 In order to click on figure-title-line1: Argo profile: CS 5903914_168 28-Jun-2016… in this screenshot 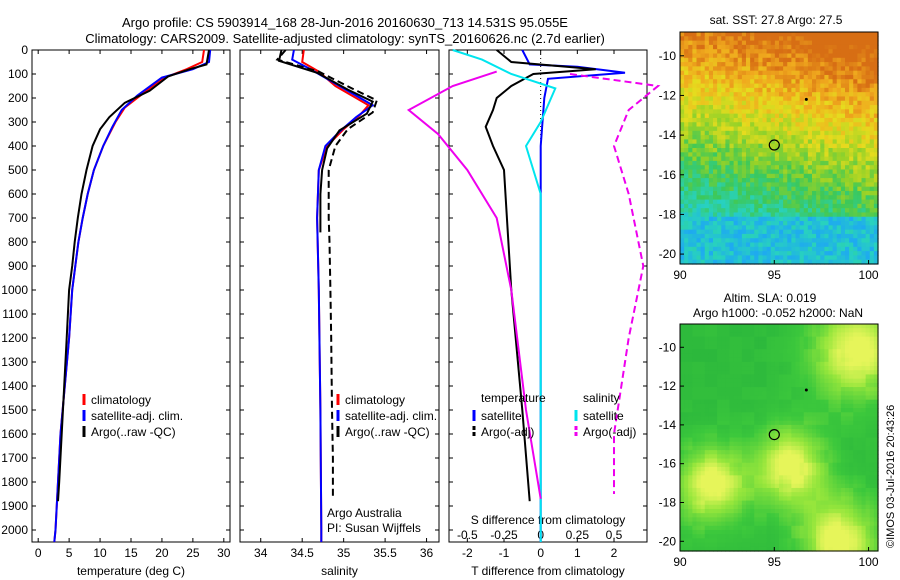, I will do `click(345, 22)`.